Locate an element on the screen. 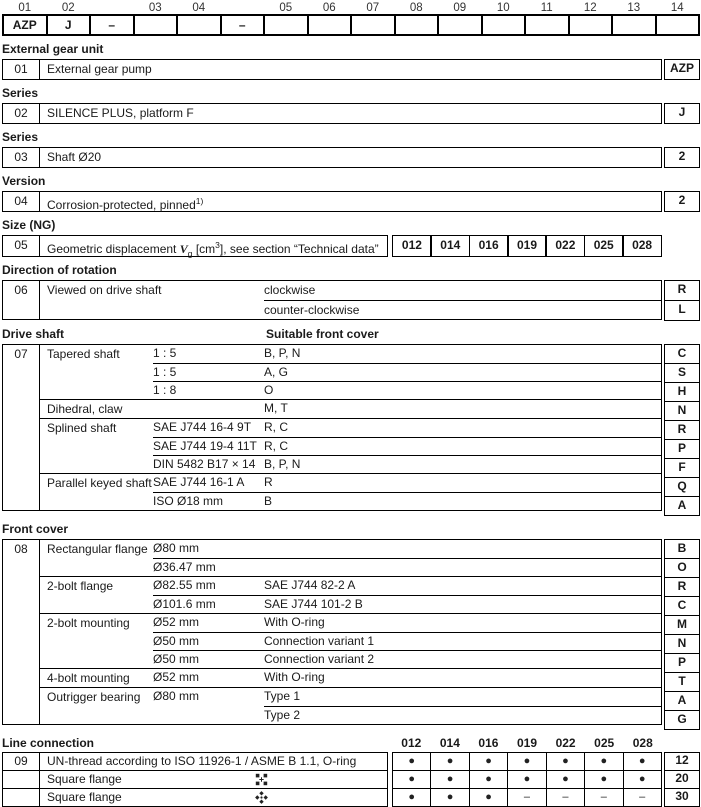 The width and height of the screenshot is (701, 807). code-cell: B is located at coordinates (682, 549).